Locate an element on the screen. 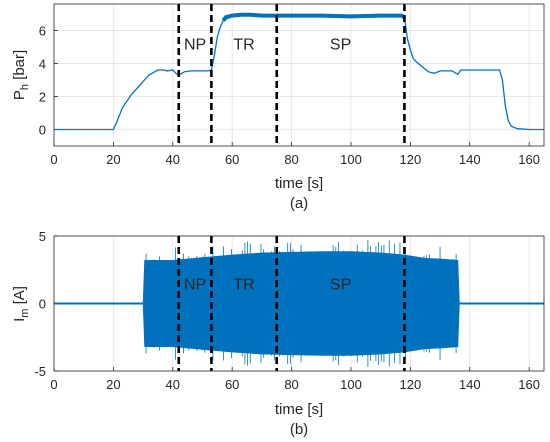 This screenshot has width=550, height=442. x-tick-labels-b: 0 20 40 60 80 100 120 140 160 is located at coordinates (295, 384).